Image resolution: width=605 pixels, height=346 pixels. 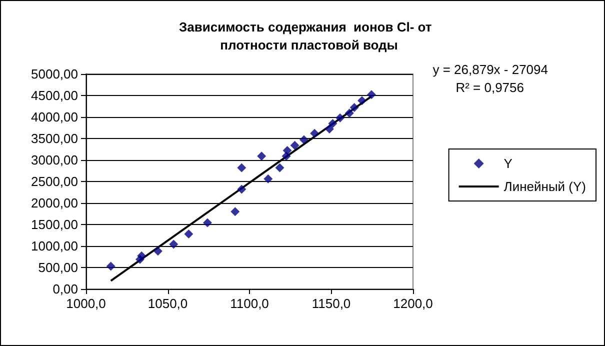 What do you see at coordinates (545, 186) in the screenshot?
I see `legend-label: Линейный (Y)` at bounding box center [545, 186].